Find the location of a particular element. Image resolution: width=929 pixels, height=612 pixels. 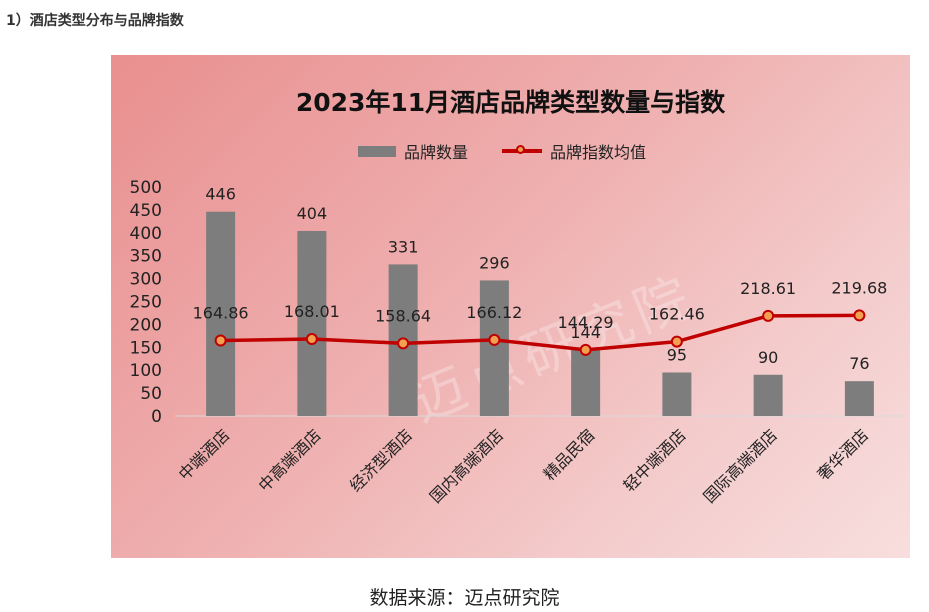

chart-title: 2023年11月酒店品牌类型数量与指数 is located at coordinates (510, 102).